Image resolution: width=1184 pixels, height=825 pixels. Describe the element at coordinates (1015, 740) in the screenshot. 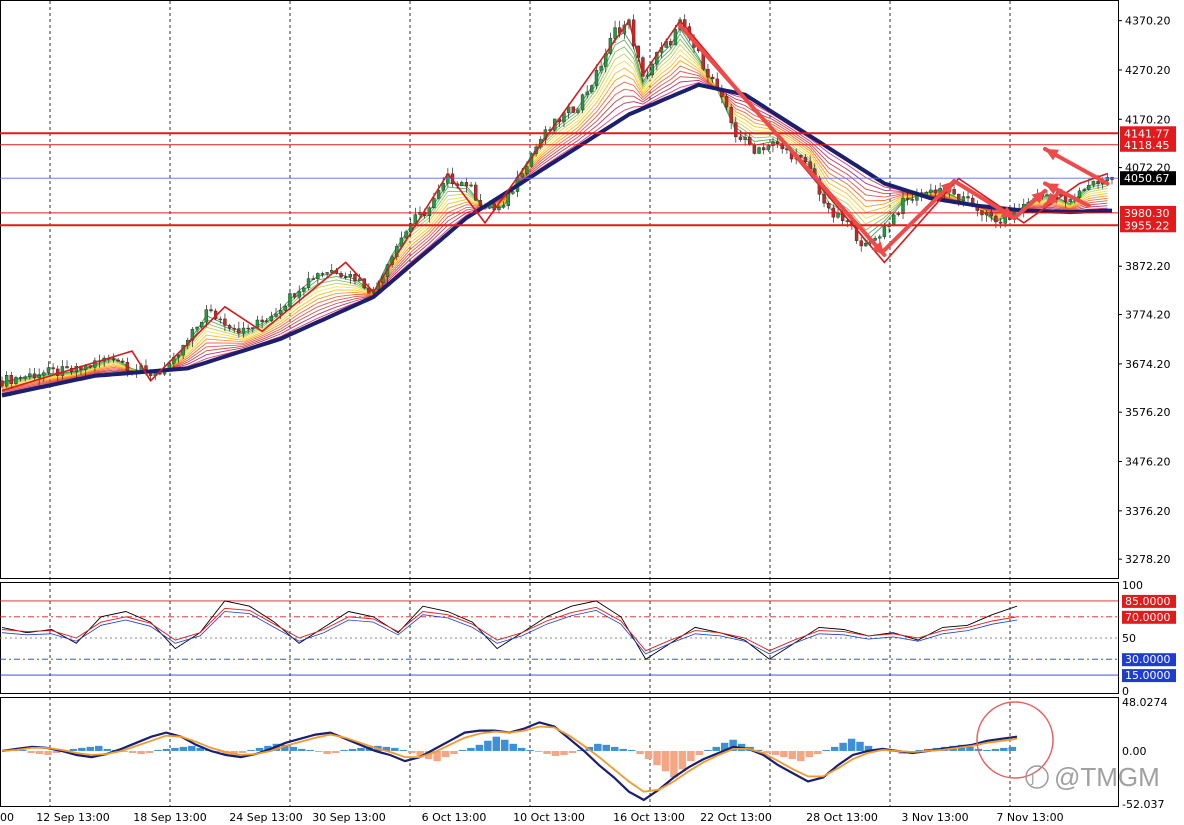

I see `highlight-circle` at that location.